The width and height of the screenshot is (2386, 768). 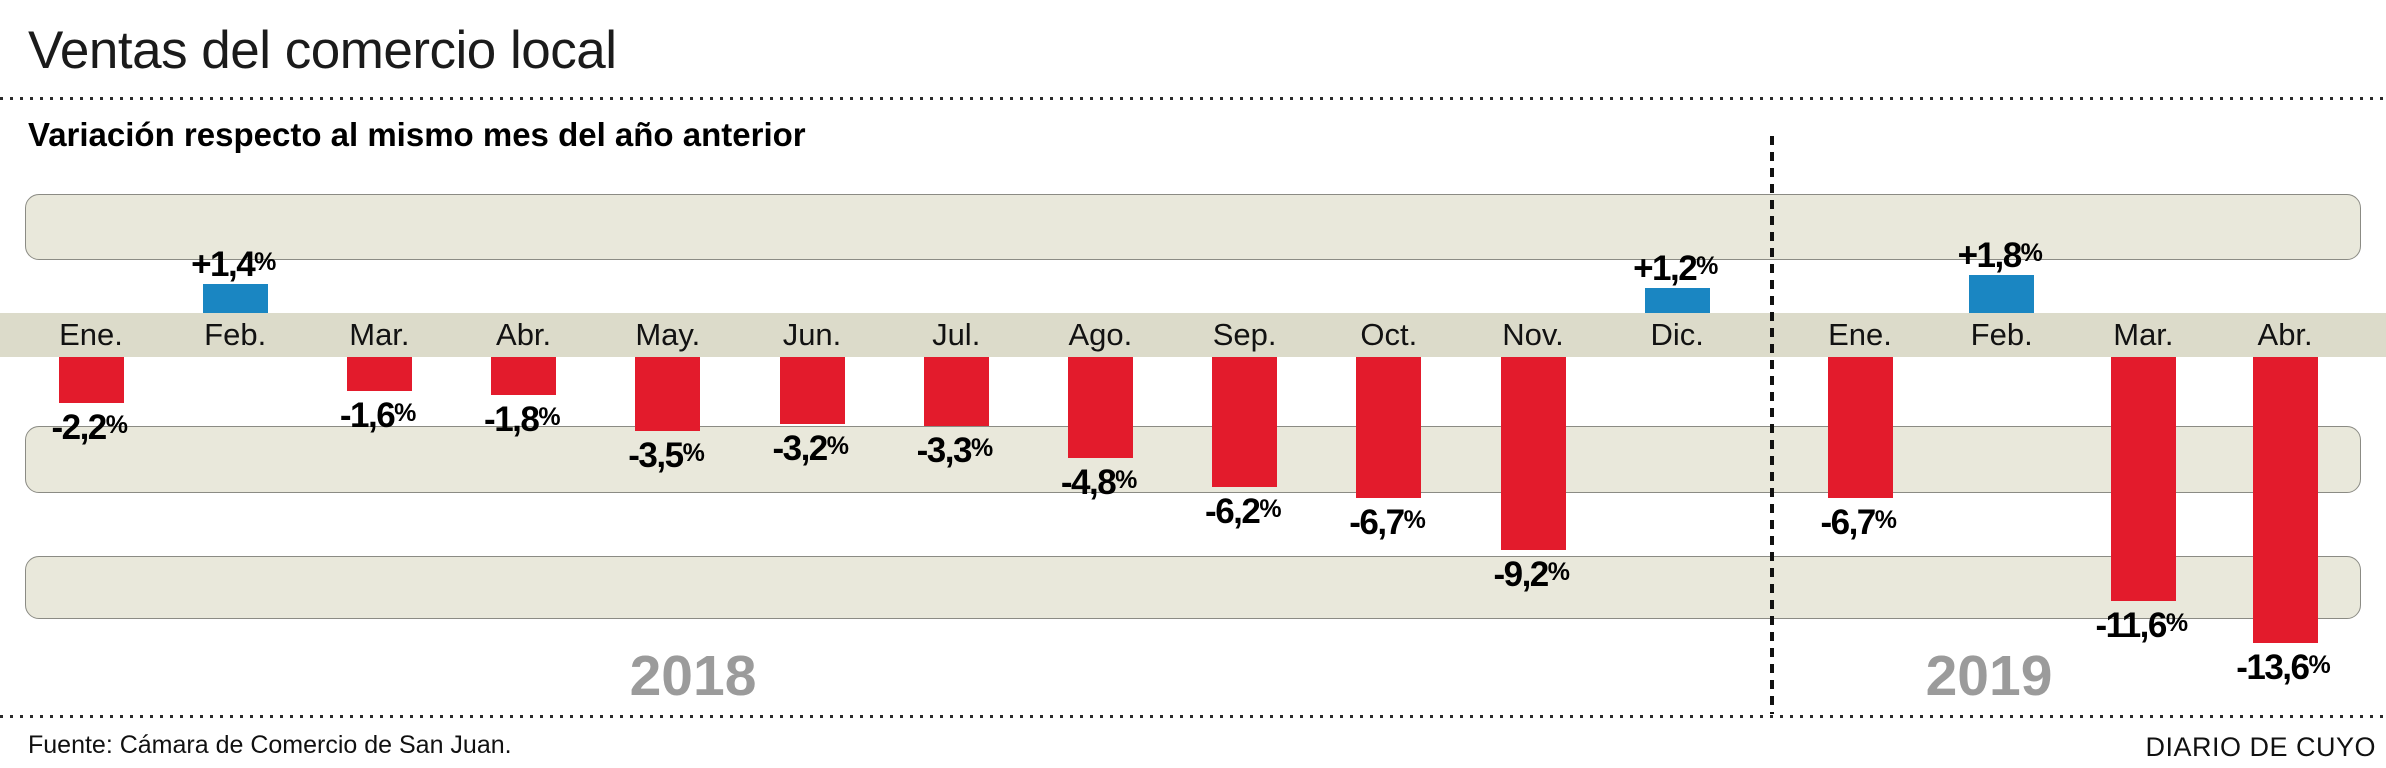 What do you see at coordinates (2143, 334) in the screenshot?
I see `month-label-mar-2019: Mar.` at bounding box center [2143, 334].